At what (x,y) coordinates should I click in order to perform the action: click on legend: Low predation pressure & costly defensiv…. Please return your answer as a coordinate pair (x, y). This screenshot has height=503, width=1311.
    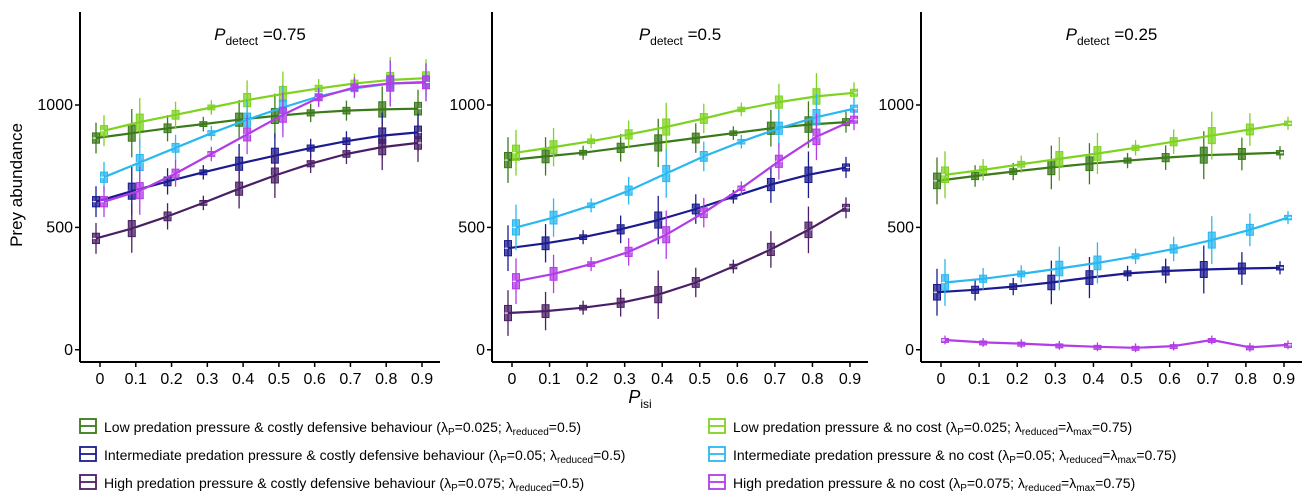
    Looking at the image, I should click on (627, 456).